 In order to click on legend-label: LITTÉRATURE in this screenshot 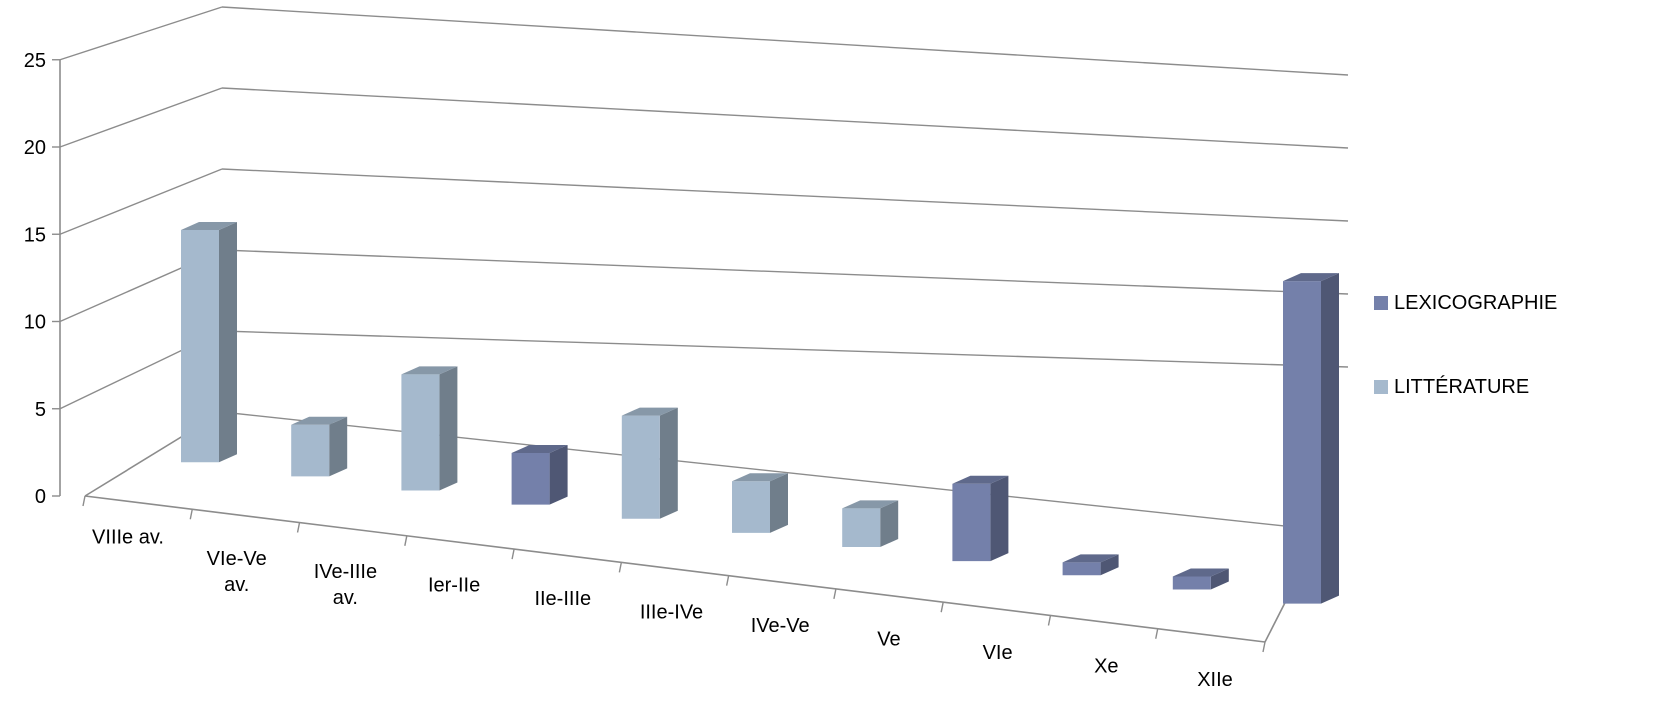, I will do `click(1461, 386)`.